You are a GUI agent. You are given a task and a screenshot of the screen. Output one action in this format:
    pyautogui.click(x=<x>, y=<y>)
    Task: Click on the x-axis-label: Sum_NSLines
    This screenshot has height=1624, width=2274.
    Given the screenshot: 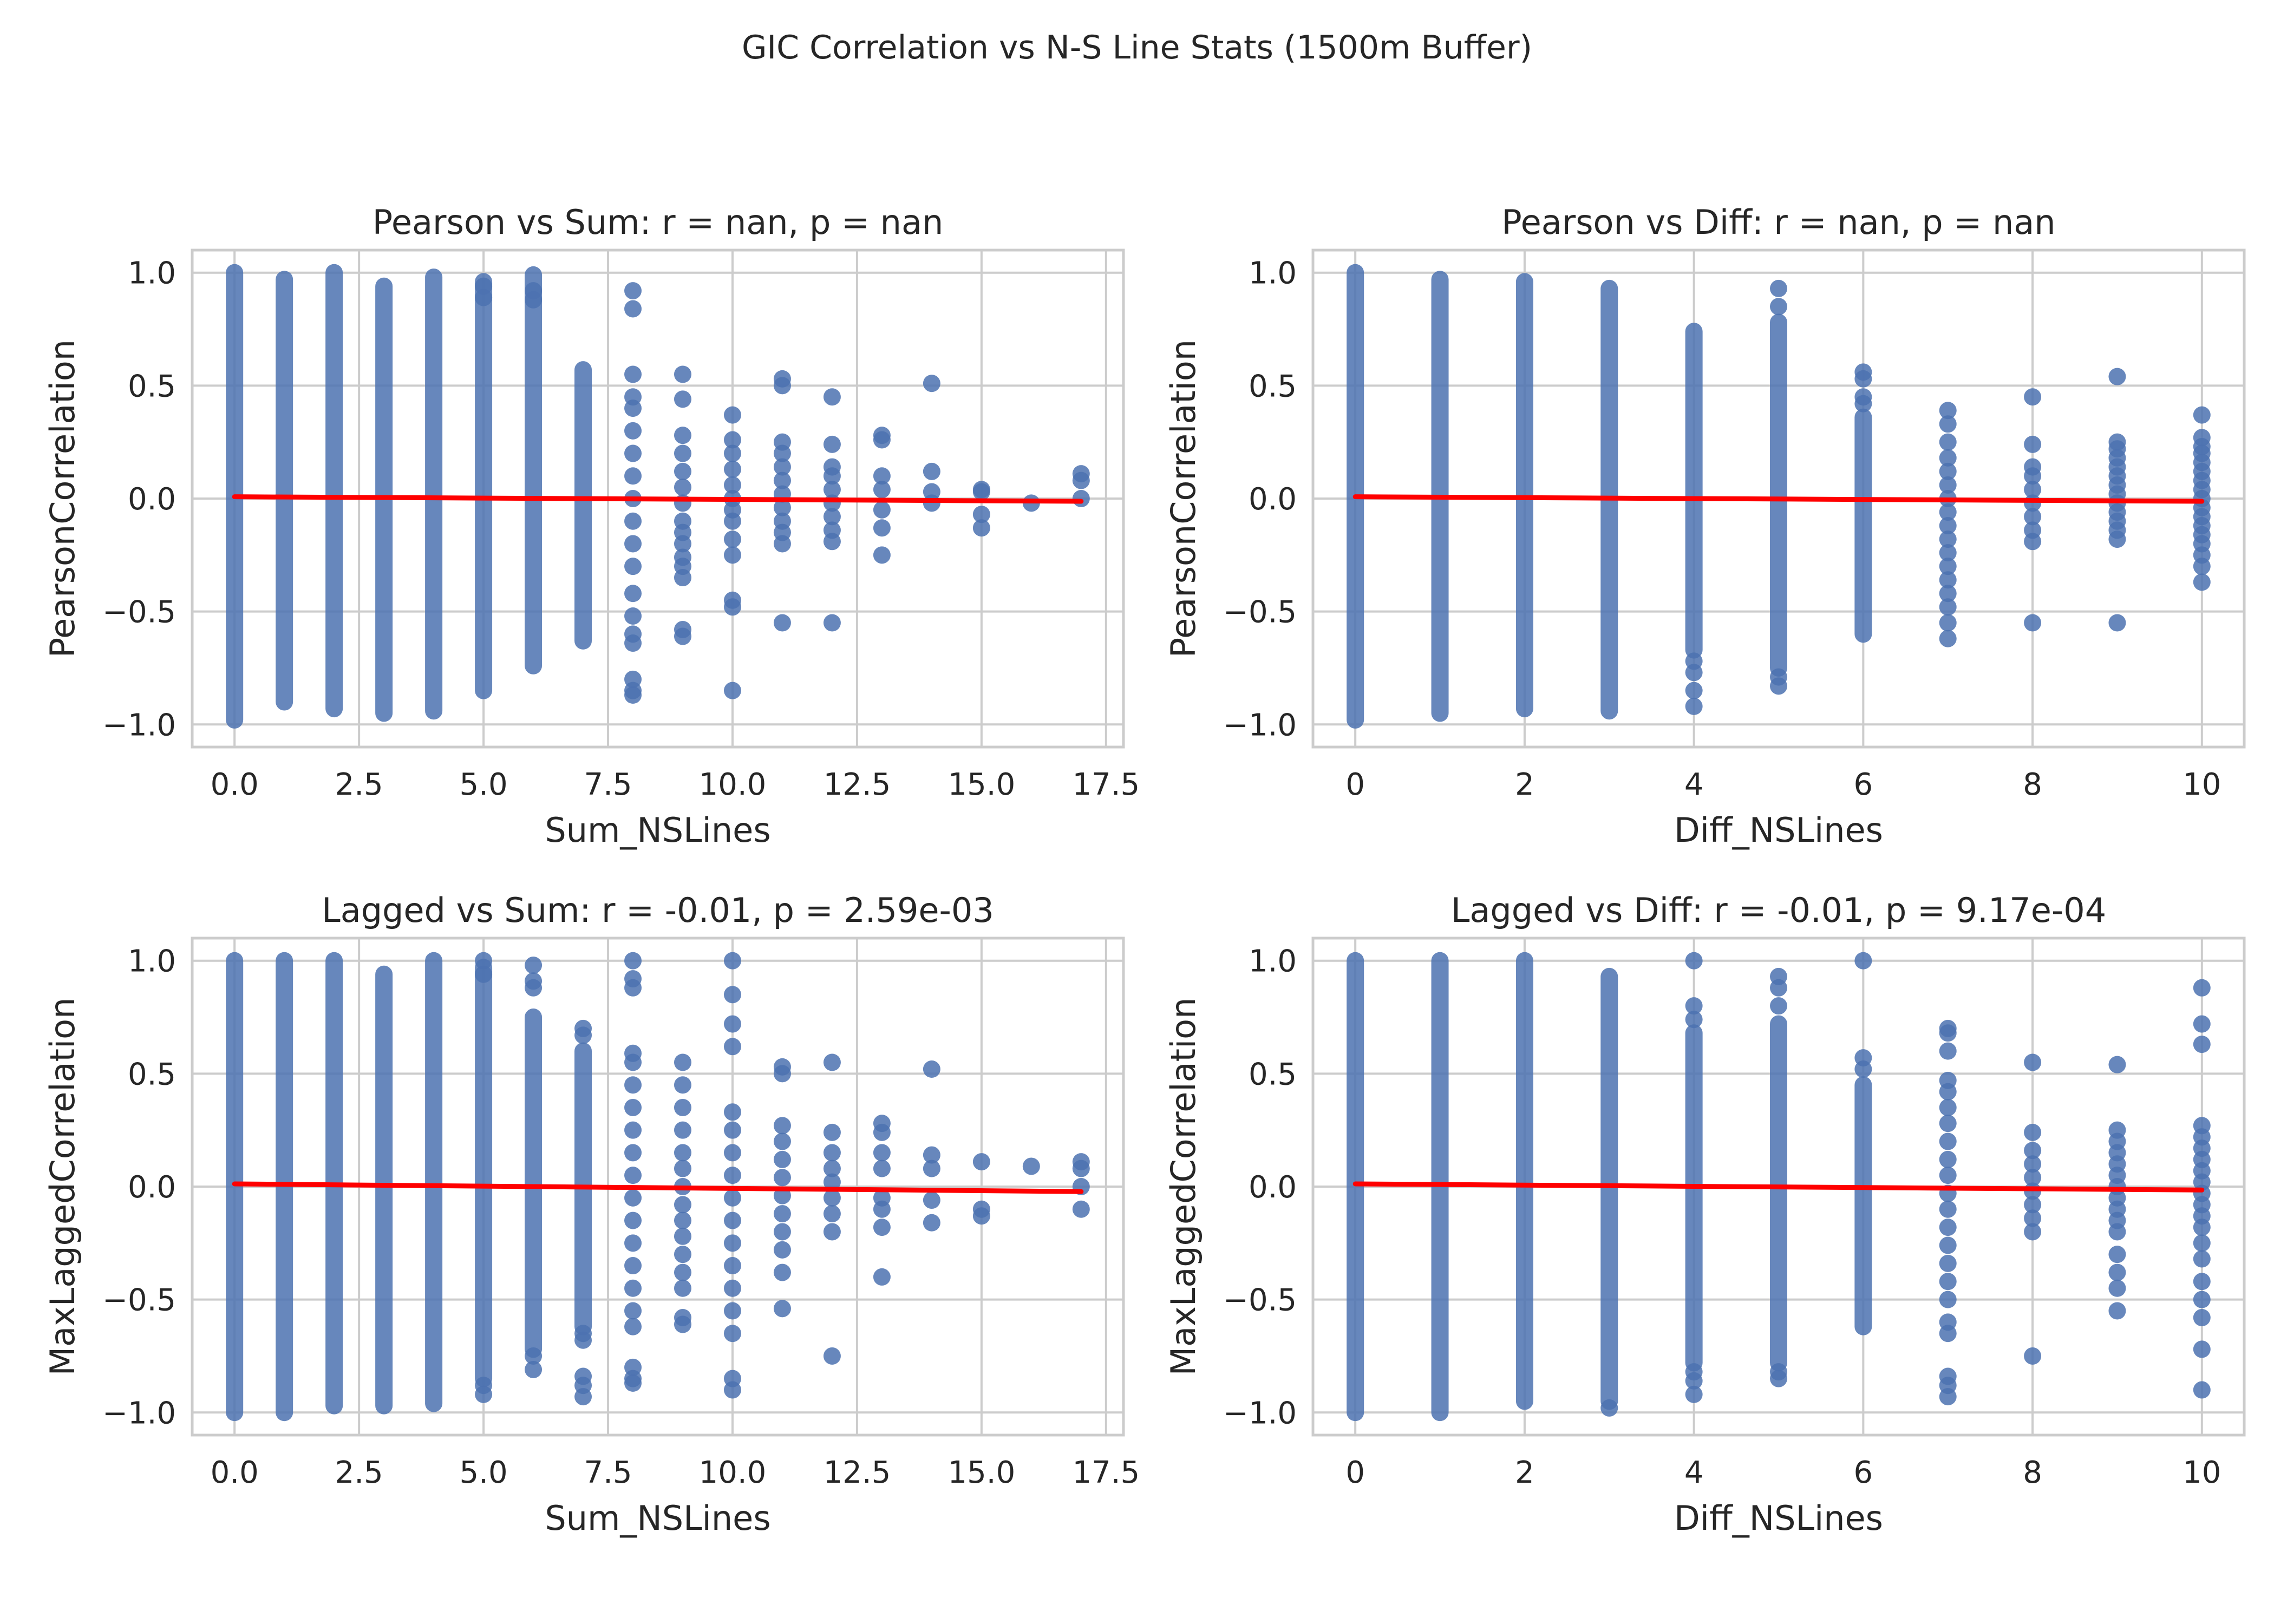 What is the action you would take?
    pyautogui.click(x=658, y=1518)
    